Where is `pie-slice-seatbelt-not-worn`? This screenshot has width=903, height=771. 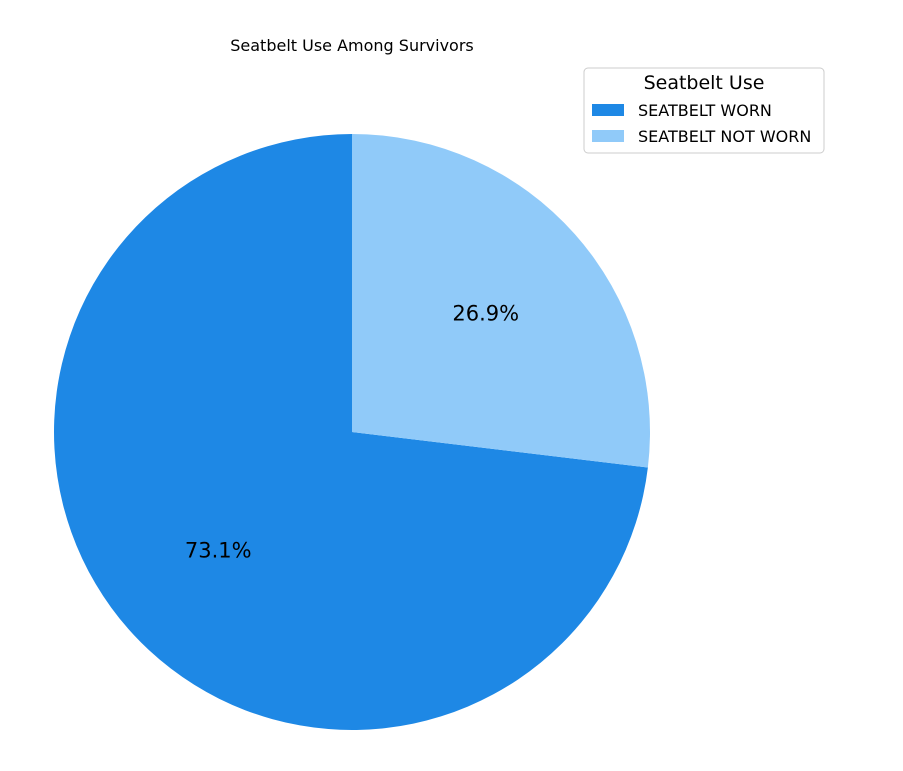
pie-slice-seatbelt-not-worn is located at coordinates (501, 301).